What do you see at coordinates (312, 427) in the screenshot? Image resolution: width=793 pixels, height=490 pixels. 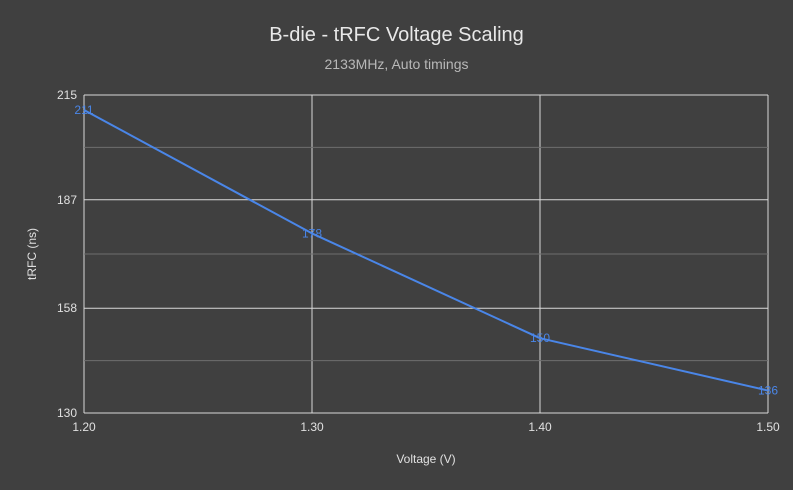 I see `x-tick-label: 1.30` at bounding box center [312, 427].